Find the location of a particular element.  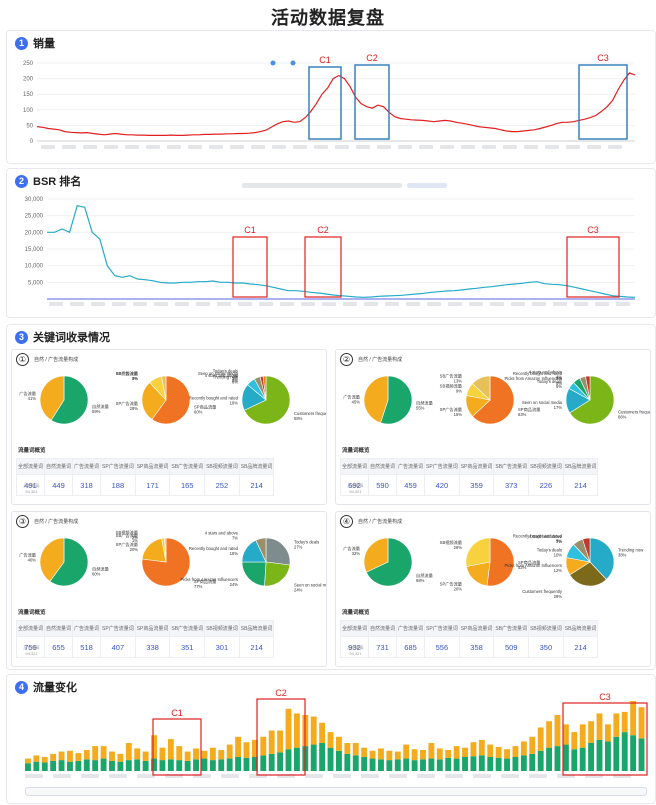

cell-value: 338 is located at coordinates (152, 647).